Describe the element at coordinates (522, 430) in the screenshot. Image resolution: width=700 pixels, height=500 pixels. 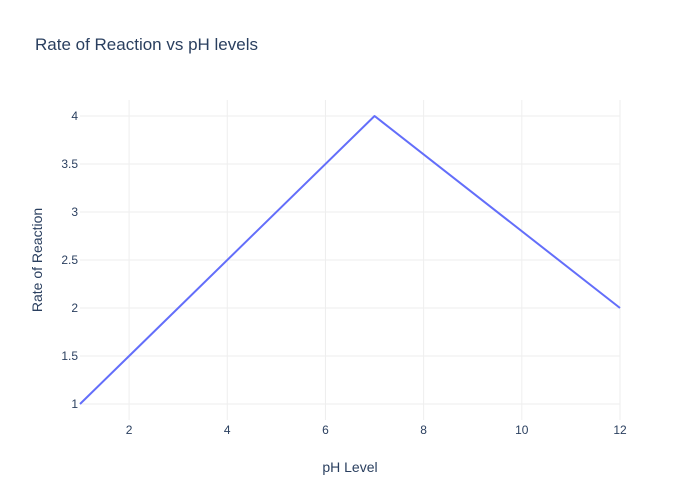
I see `x-tick-label: 10` at that location.